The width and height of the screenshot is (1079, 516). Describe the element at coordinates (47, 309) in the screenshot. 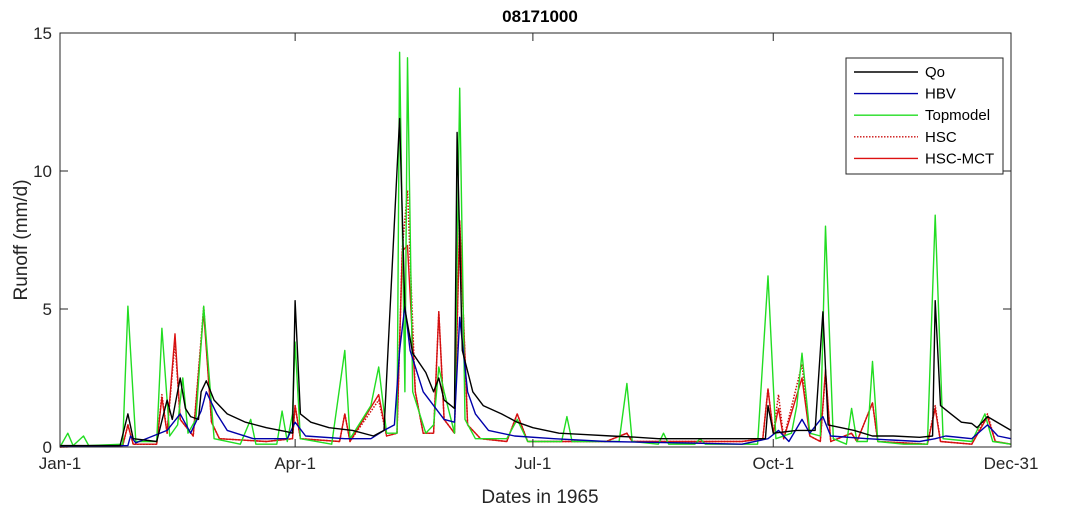

I see `y-tick-label: 5` at that location.